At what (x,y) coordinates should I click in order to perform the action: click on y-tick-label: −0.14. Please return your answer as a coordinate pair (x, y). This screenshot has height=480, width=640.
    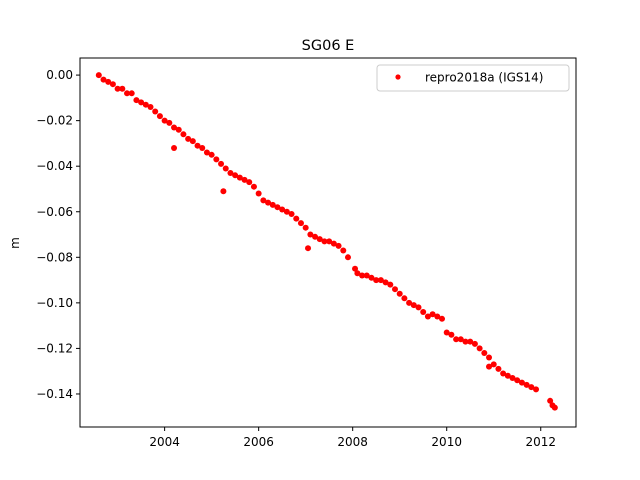
    Looking at the image, I should click on (54, 394).